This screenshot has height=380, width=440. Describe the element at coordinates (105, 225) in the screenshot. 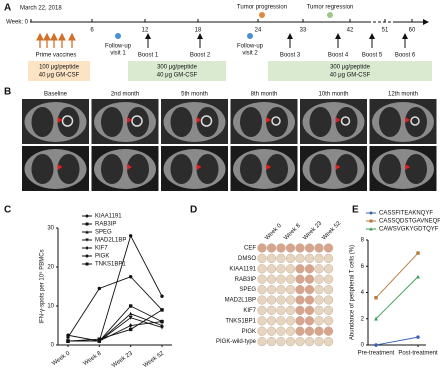

I see `legend-label: RAB3IP` at that location.